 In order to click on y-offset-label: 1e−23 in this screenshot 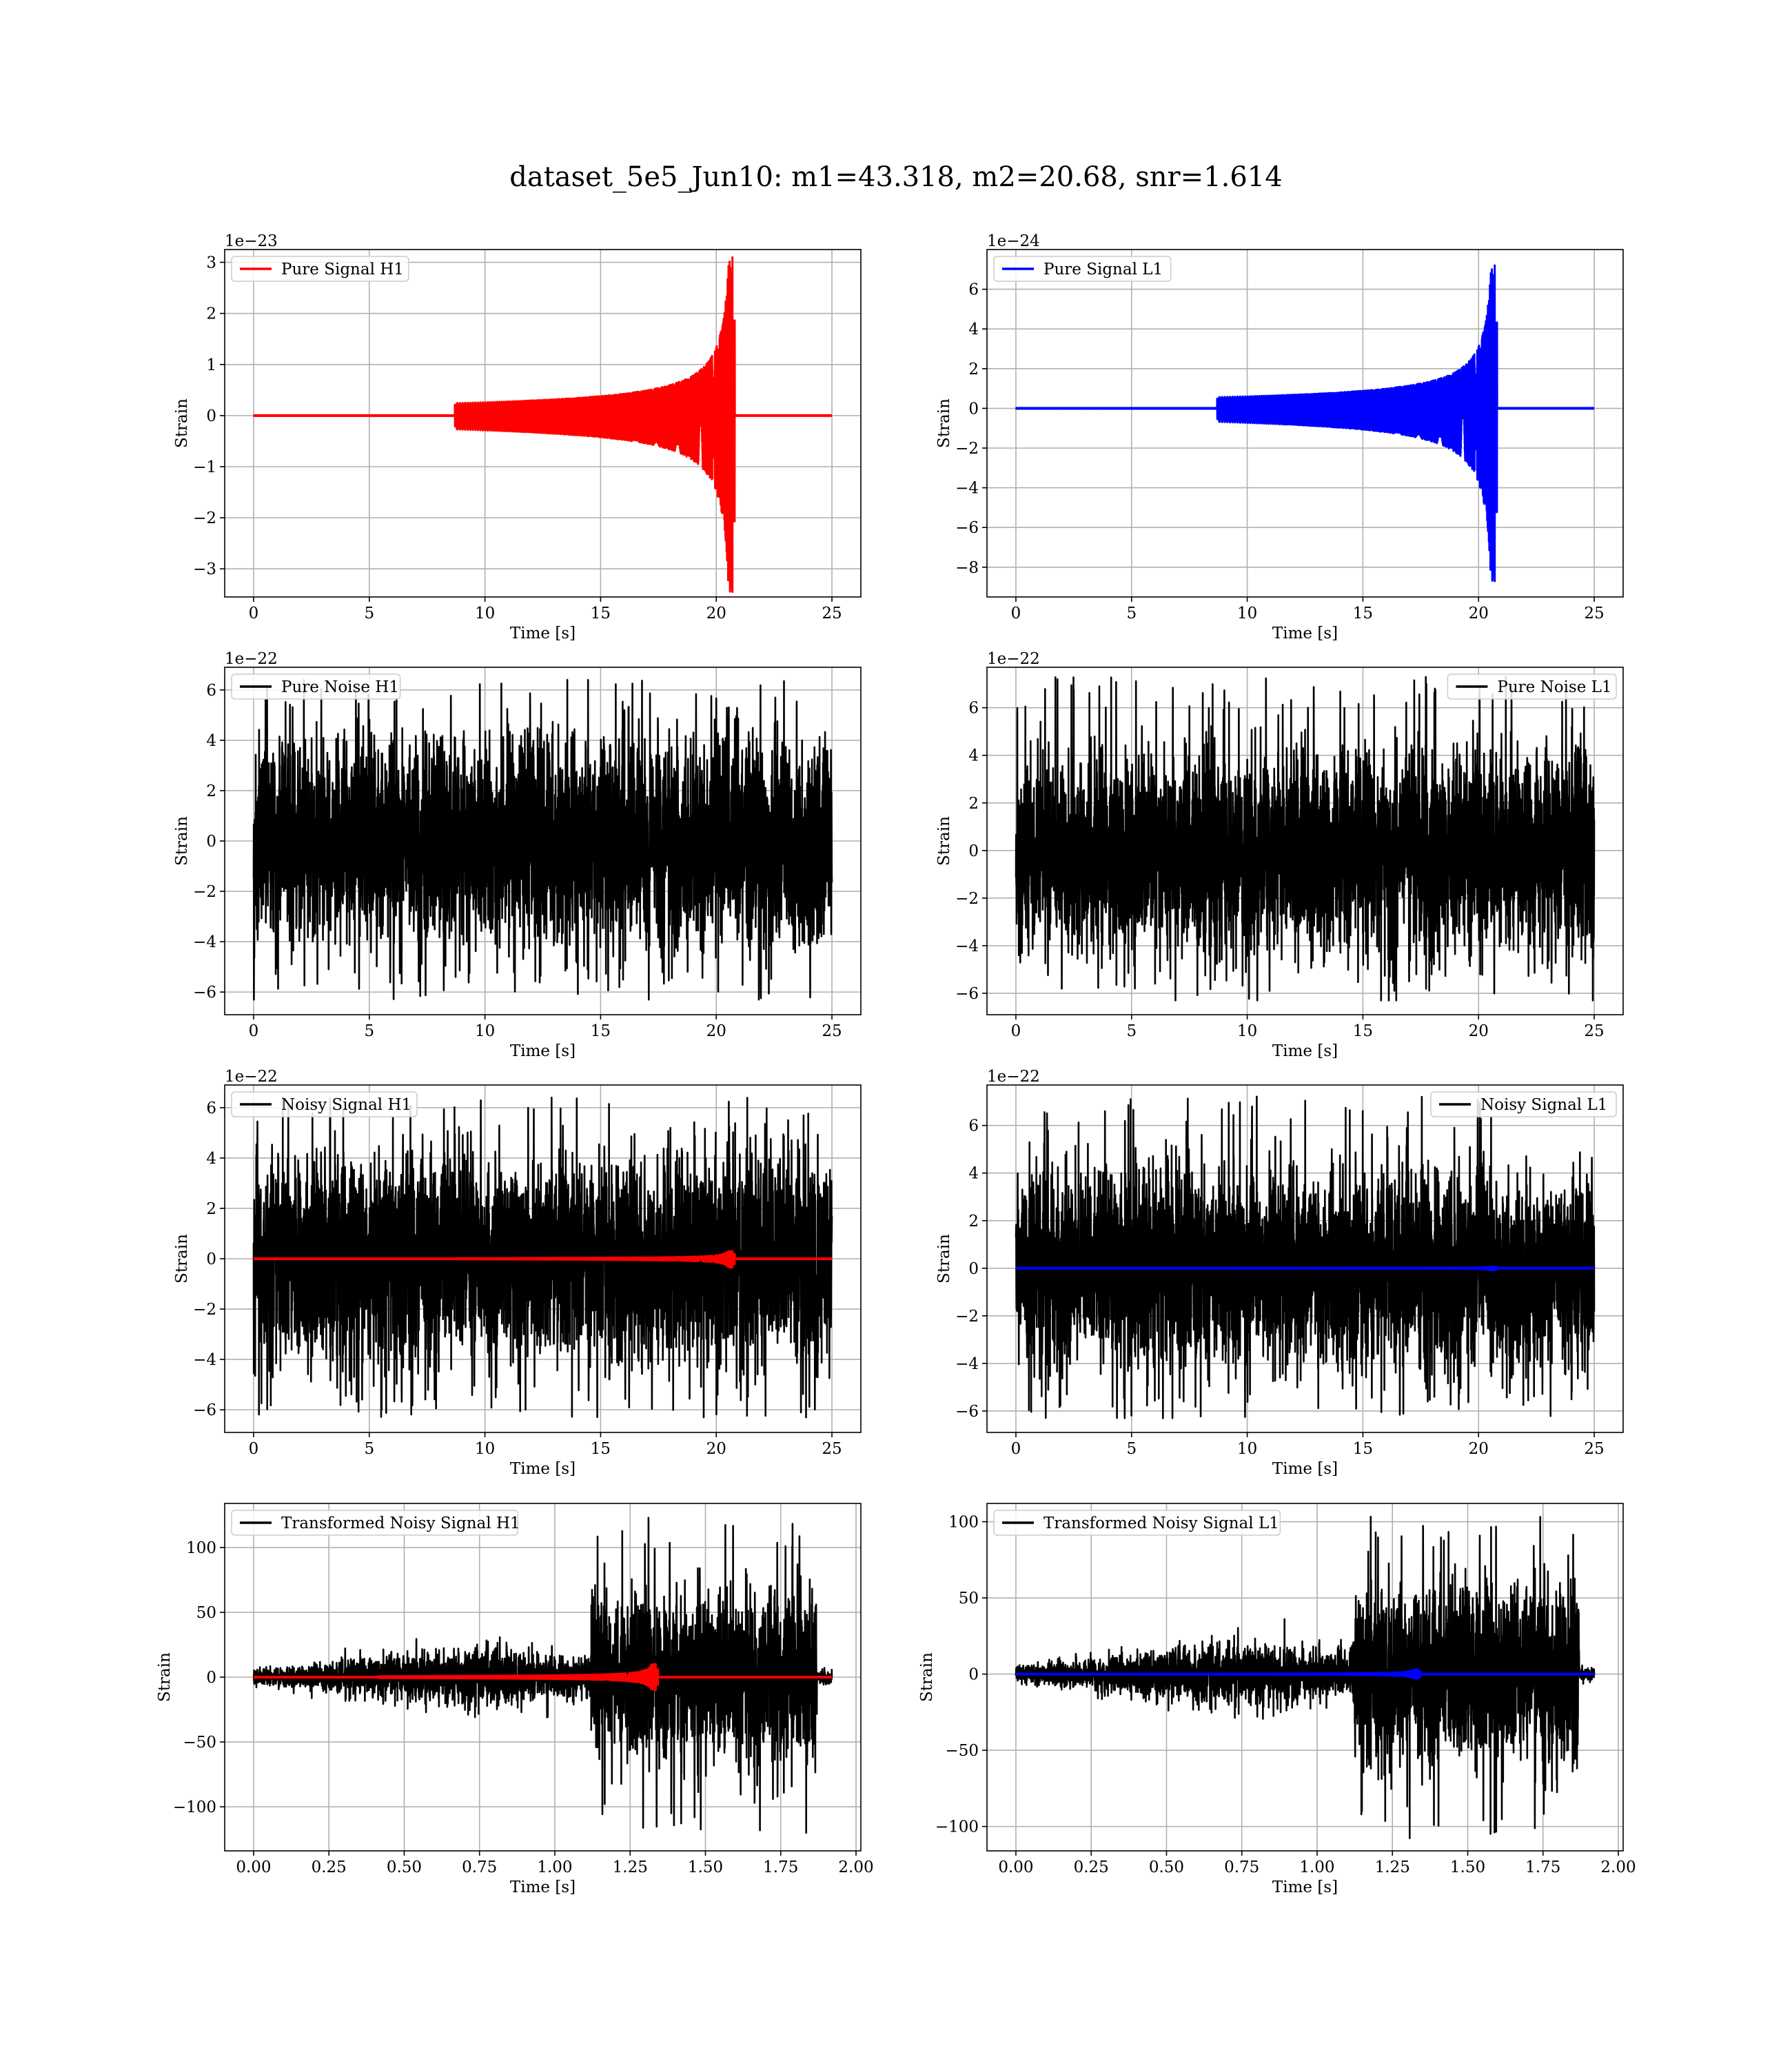, I will do `click(252, 241)`.